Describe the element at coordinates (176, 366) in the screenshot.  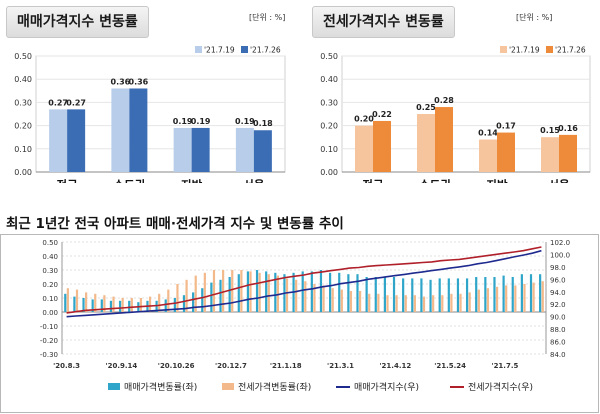
I see `trend-x-tick-label: '20.10.26` at that location.